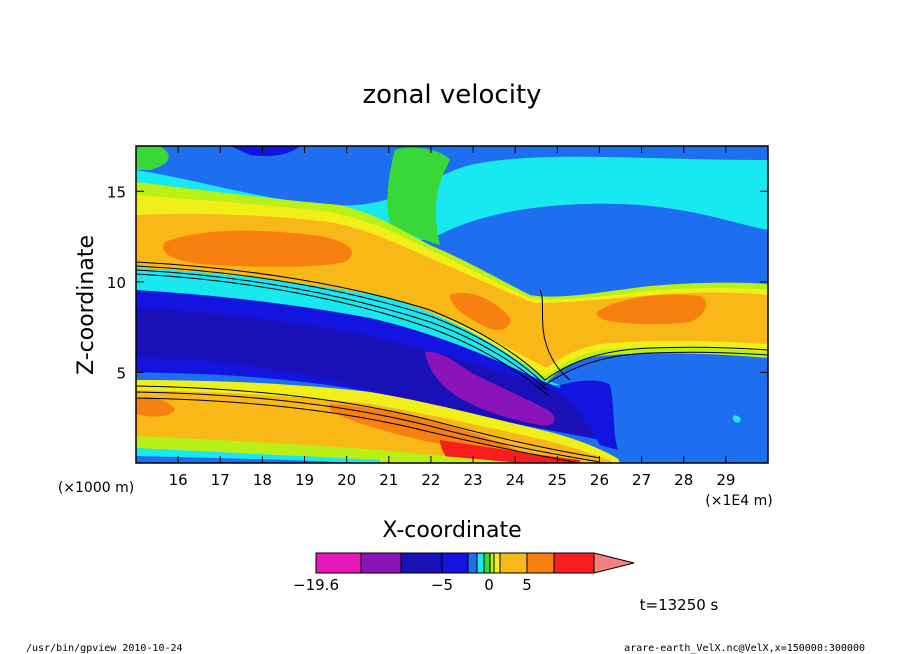  Describe the element at coordinates (262, 480) in the screenshot. I see `x-tick-label: 18` at that location.